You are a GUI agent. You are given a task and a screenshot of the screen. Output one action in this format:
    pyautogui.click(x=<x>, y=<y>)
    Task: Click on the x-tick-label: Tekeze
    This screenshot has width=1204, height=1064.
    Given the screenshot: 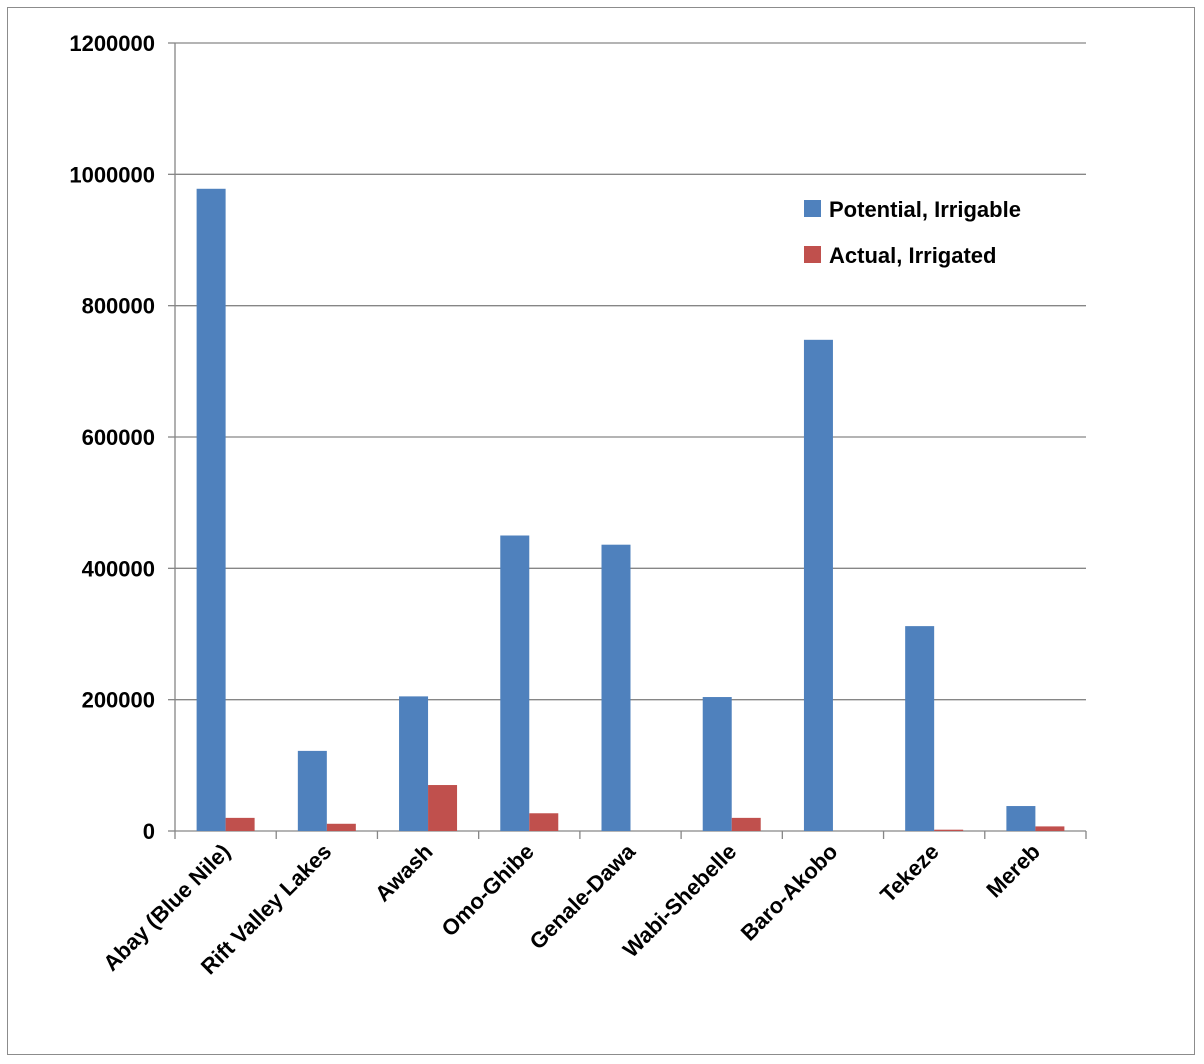 What is the action you would take?
    pyautogui.click(x=909, y=873)
    